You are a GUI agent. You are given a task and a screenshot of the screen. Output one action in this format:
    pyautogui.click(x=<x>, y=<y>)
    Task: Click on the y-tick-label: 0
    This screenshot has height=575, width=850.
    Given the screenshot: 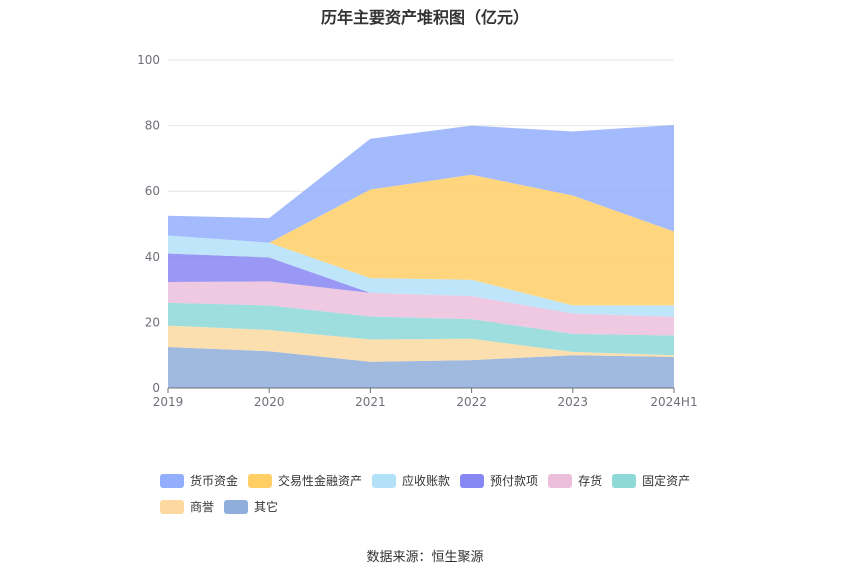 What is the action you would take?
    pyautogui.click(x=156, y=388)
    